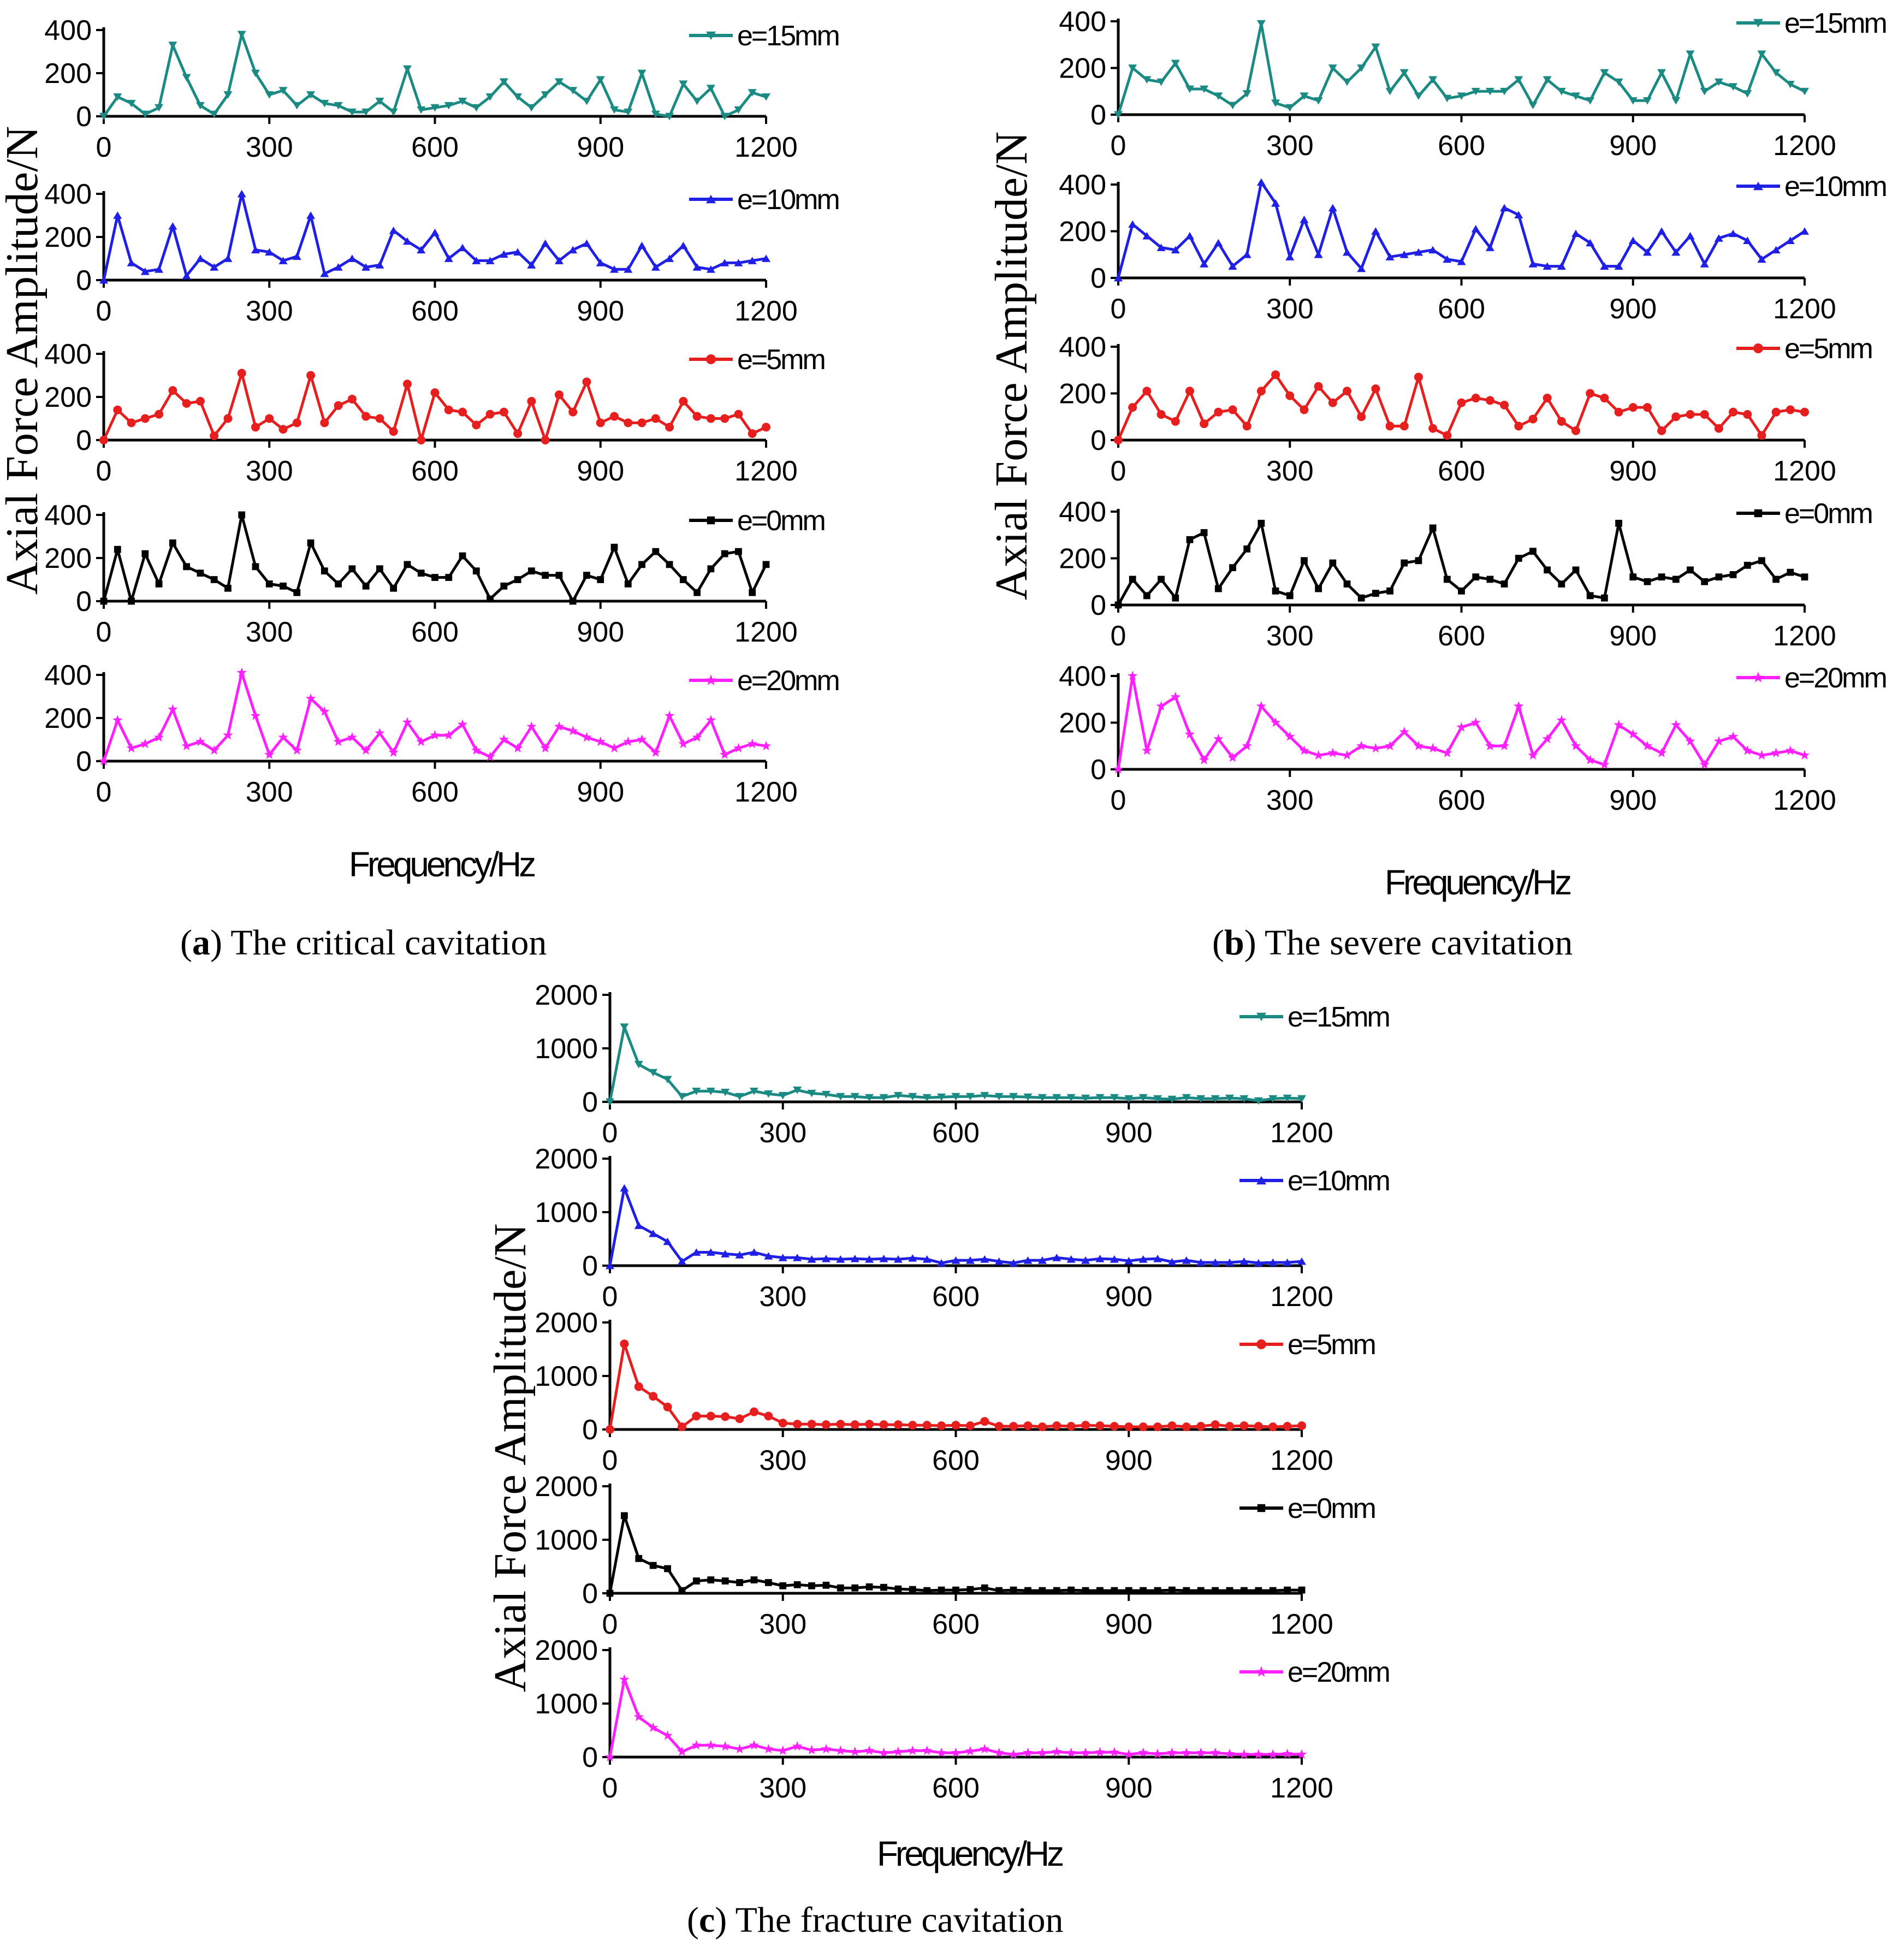 The width and height of the screenshot is (1904, 1946). Describe the element at coordinates (1473, 247) in the screenshot. I see `chart-b-panel-1: 0 300 600 900 1200 0 200 400 e=10mm` at that location.